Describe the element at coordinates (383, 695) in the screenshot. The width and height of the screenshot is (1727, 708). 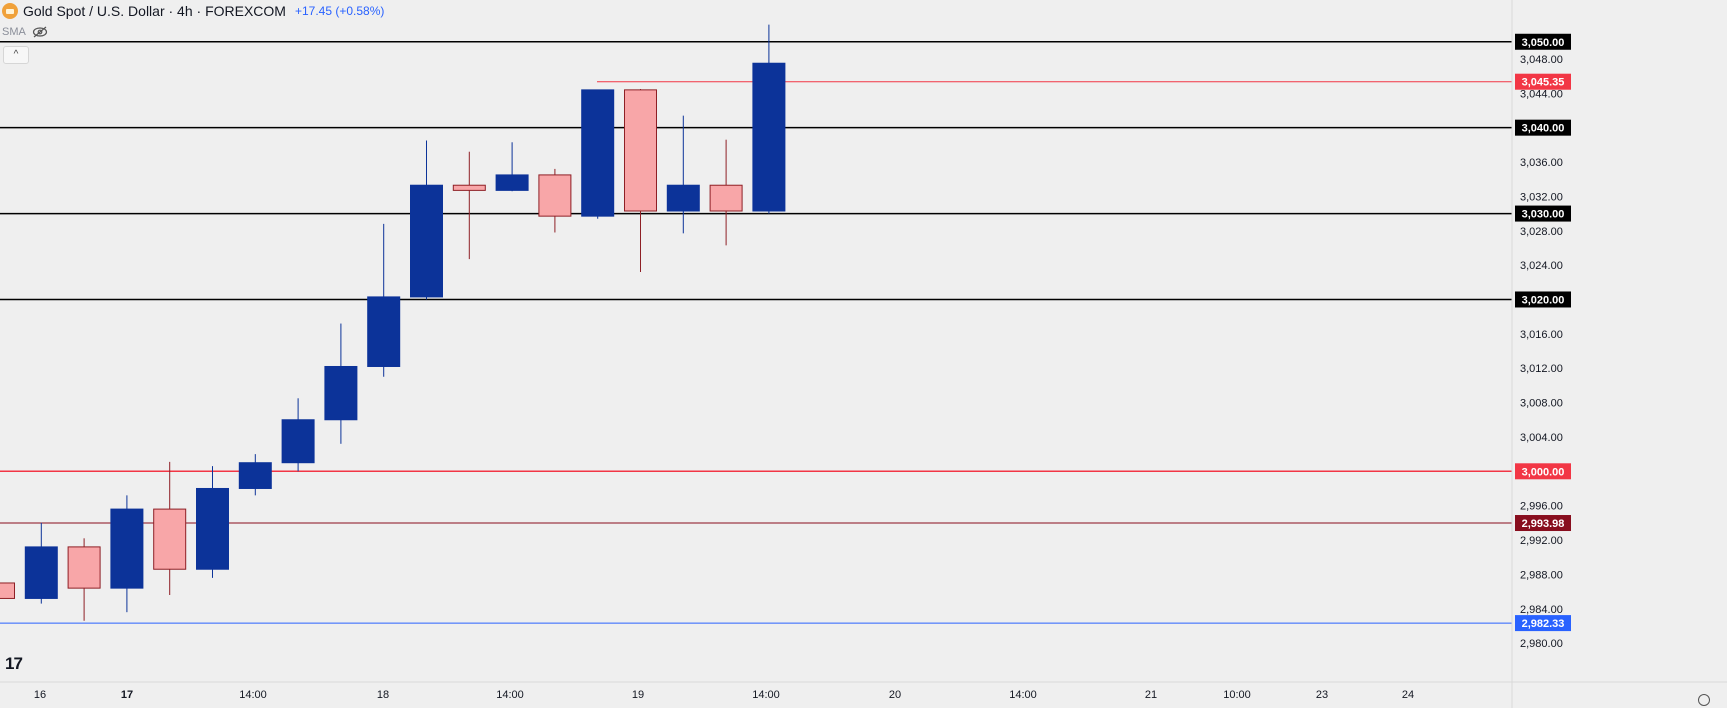
I see `time-tick-label: 18` at that location.